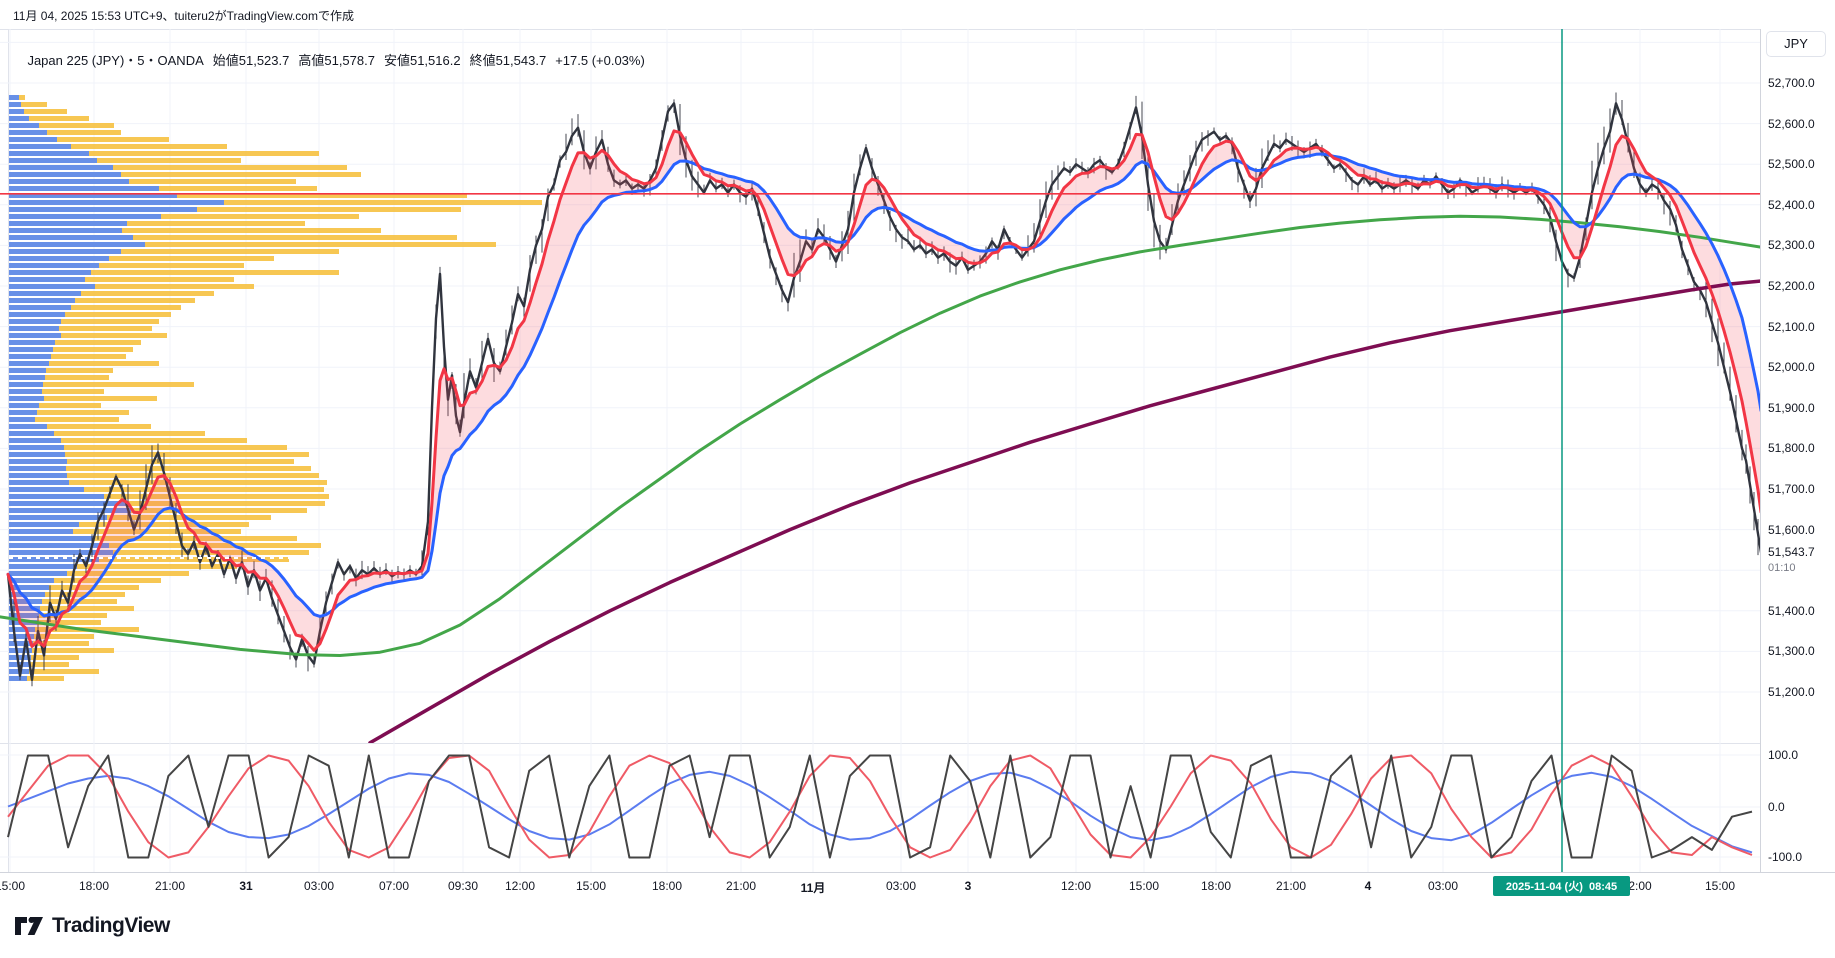  I want to click on time-axis-label: 09:30, so click(463, 886).